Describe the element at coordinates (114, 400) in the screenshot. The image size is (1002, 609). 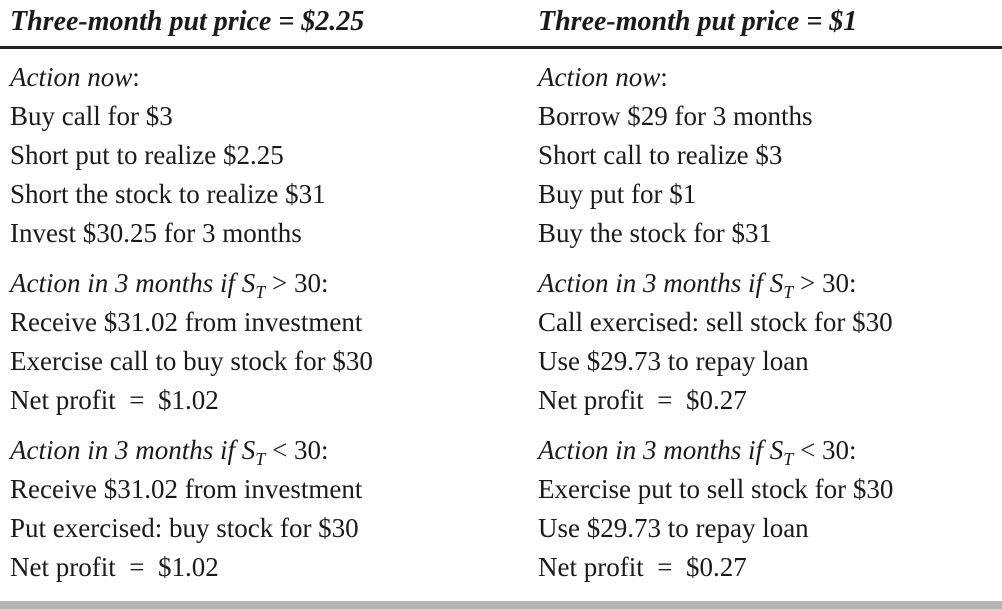
I see `left-above-net-profit: Net profit = $1.02` at that location.